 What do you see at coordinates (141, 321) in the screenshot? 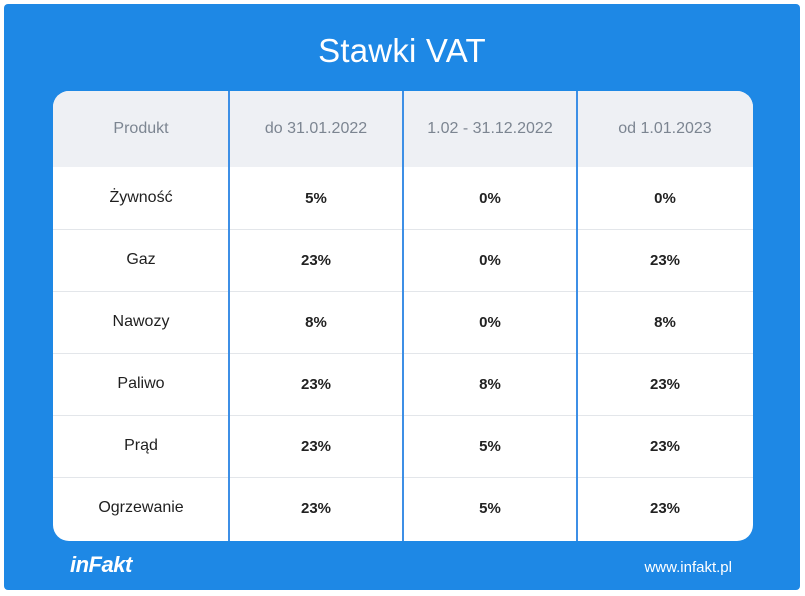
I see `product-cell: Nawozy` at bounding box center [141, 321].